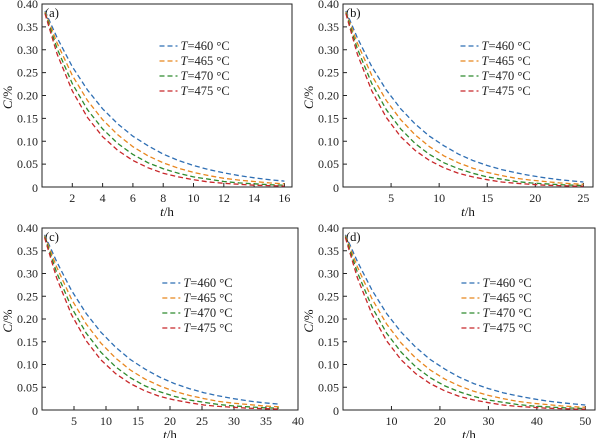 Image resolution: width=600 pixels, height=438 pixels. Describe the element at coordinates (52, 237) in the screenshot. I see `panel-label: (c)` at that location.